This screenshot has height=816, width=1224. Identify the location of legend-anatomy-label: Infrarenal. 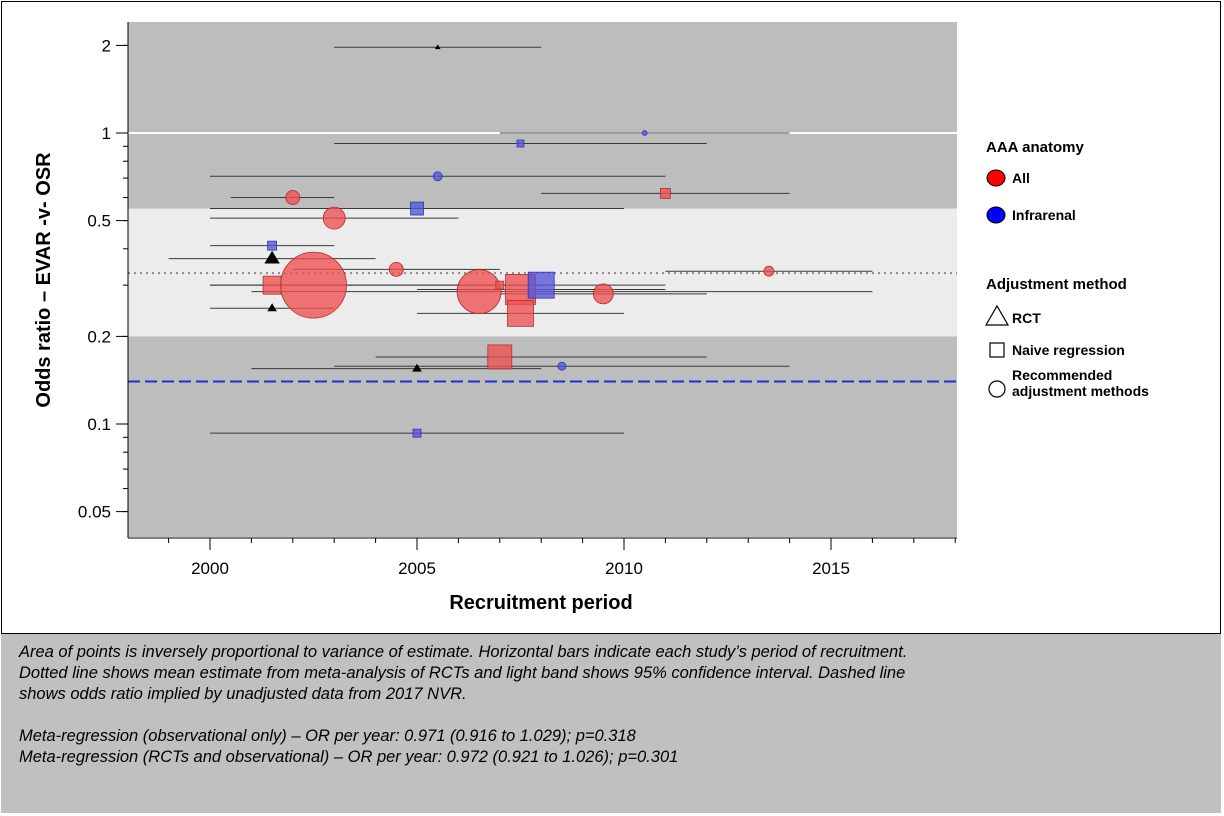
(1044, 215).